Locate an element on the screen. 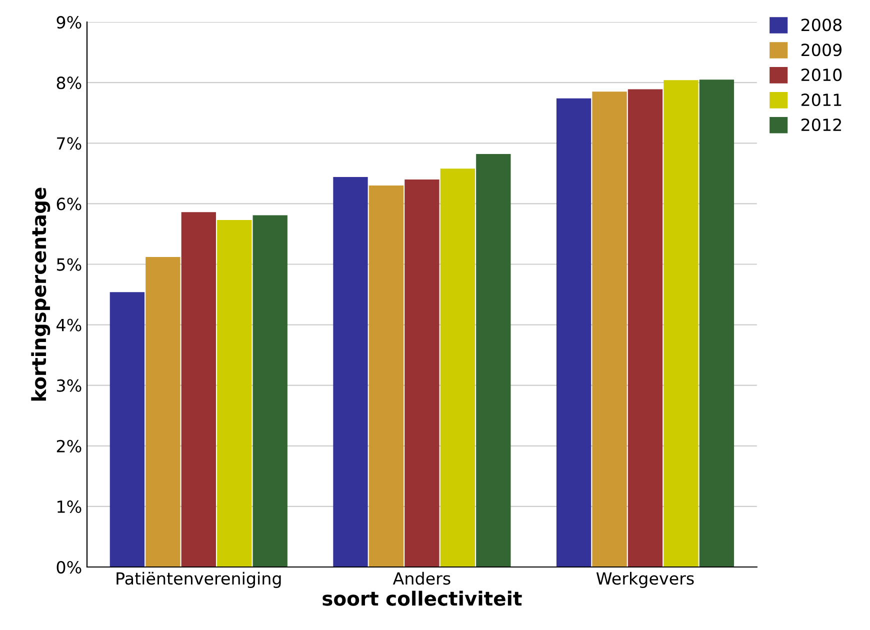  y-tick-label: 5% is located at coordinates (69, 264).